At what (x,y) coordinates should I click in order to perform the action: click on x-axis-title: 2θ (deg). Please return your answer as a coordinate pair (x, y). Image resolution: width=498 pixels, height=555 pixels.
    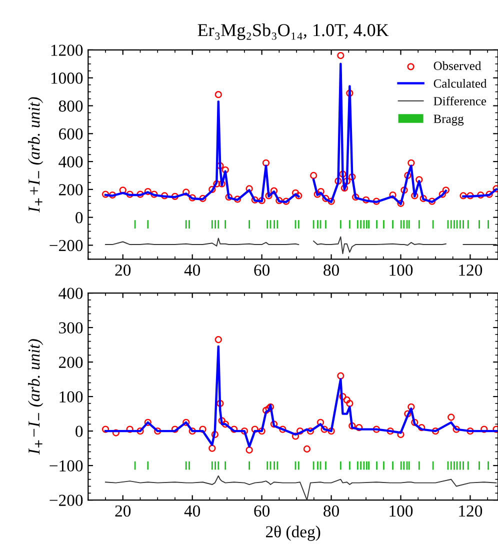
    Looking at the image, I should click on (293, 533).